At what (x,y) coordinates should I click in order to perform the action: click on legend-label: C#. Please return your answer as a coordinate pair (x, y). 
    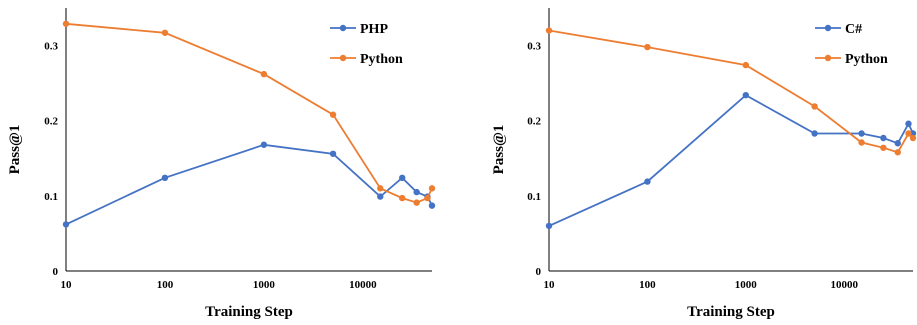
    Looking at the image, I should click on (853, 29).